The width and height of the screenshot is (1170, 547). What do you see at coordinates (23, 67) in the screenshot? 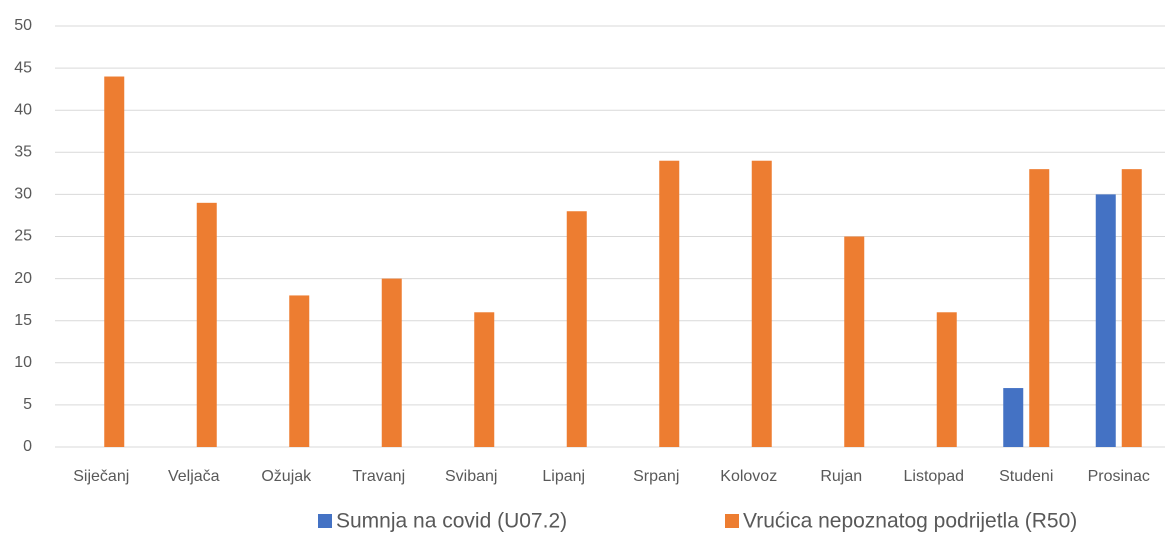
I see `y-tick-label: 45` at bounding box center [23, 67].